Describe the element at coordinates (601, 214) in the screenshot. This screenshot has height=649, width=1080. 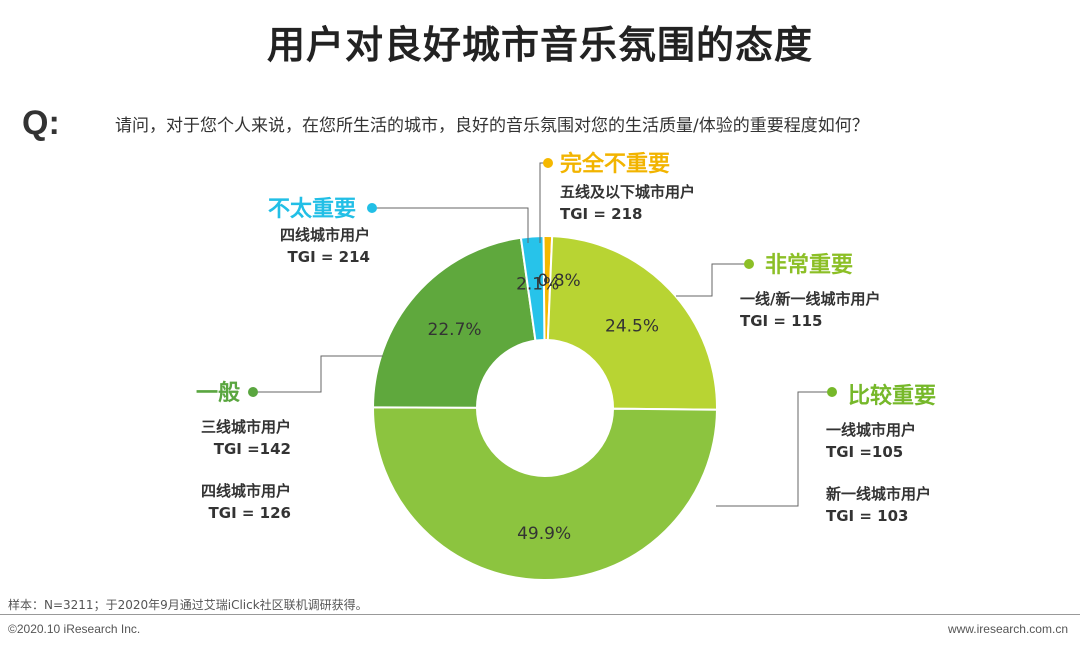
I see `detail-label-4-0-1: TGI = 218` at that location.